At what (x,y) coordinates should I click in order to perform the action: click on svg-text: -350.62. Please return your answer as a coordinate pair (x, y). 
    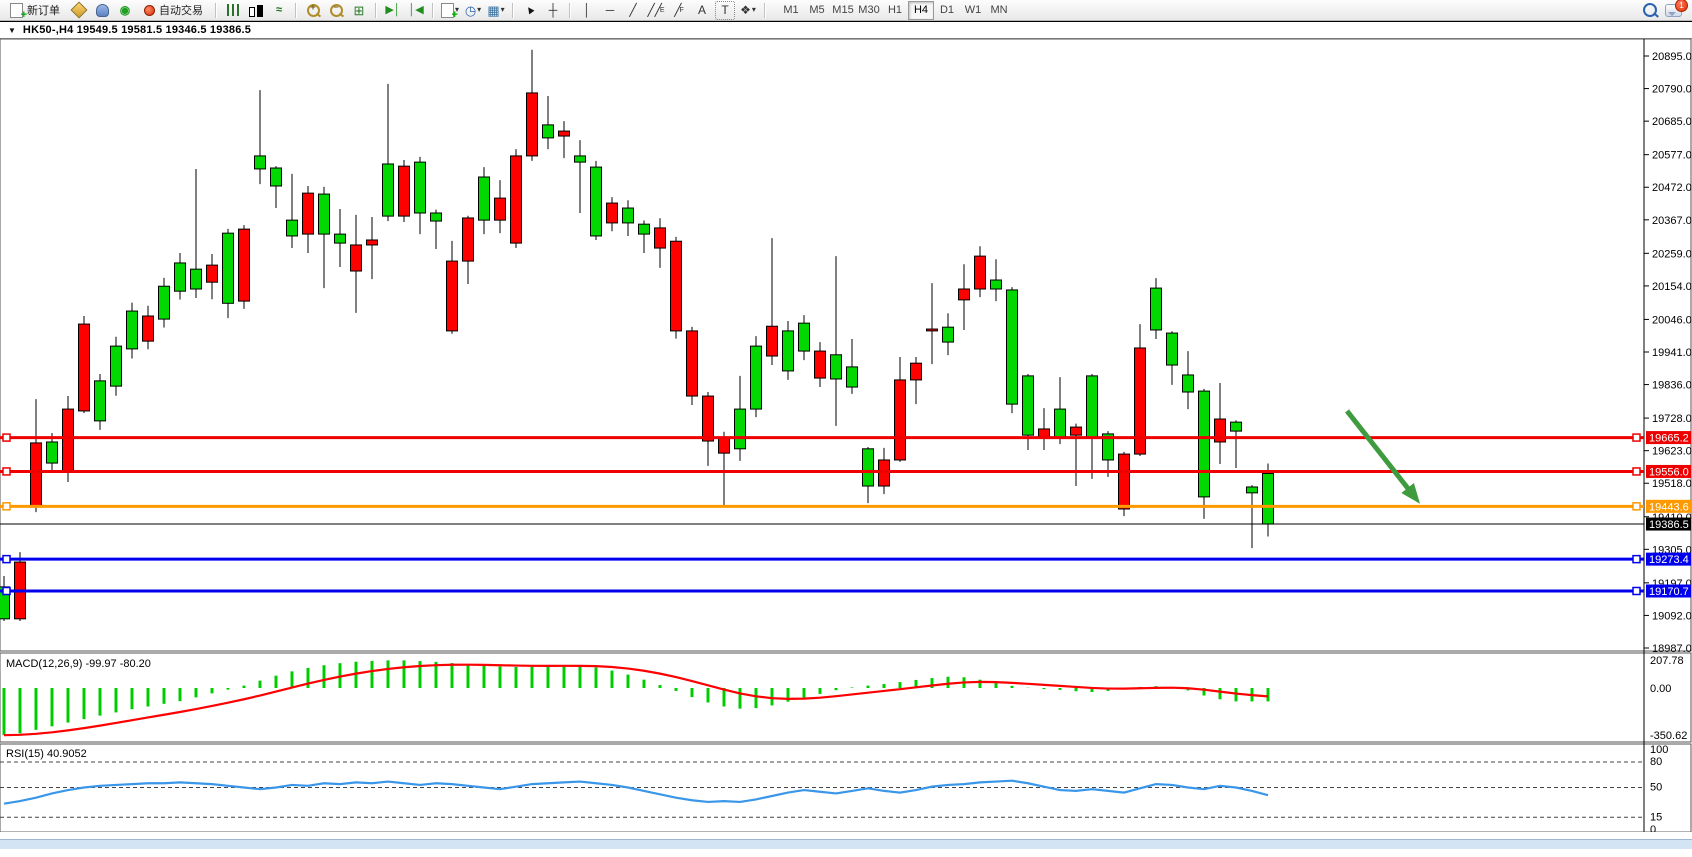
    Looking at the image, I should click on (1668, 736).